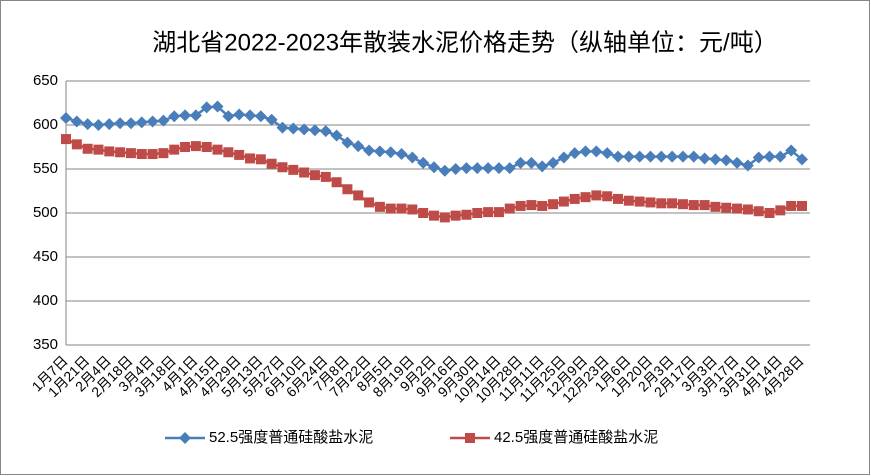 Image resolution: width=871 pixels, height=476 pixels. I want to click on legend-label: 52.5强度普通硅酸盐水泥, so click(291, 437).